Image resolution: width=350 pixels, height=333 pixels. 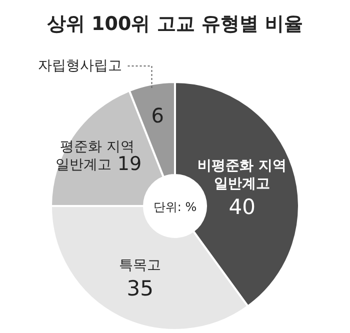 I want to click on category-label: 비평준화 지역, so click(x=242, y=166).